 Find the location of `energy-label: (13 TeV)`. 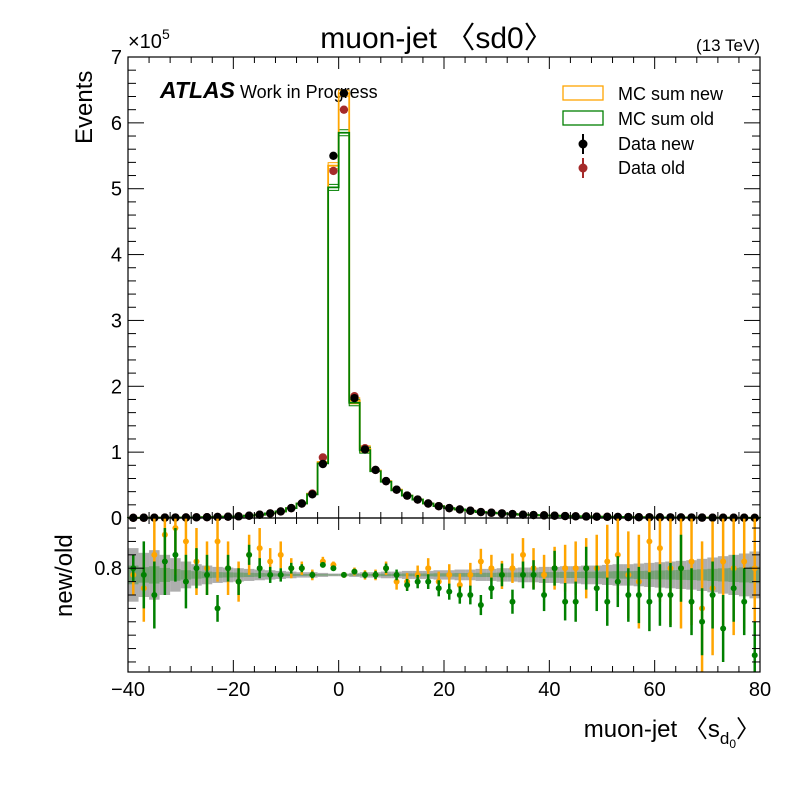

energy-label: (13 TeV) is located at coordinates (728, 45).